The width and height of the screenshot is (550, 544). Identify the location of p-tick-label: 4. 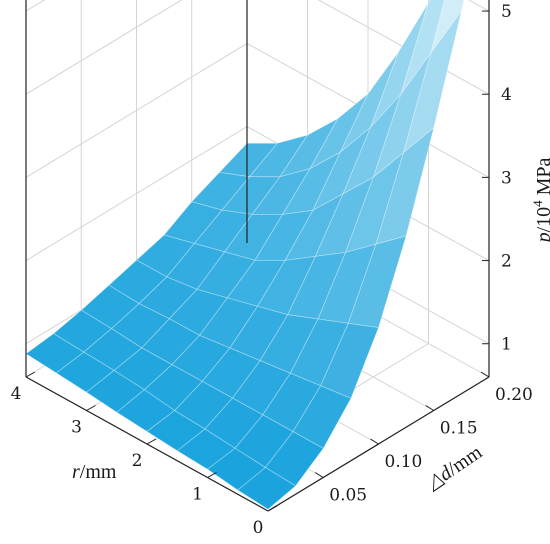
(506, 95).